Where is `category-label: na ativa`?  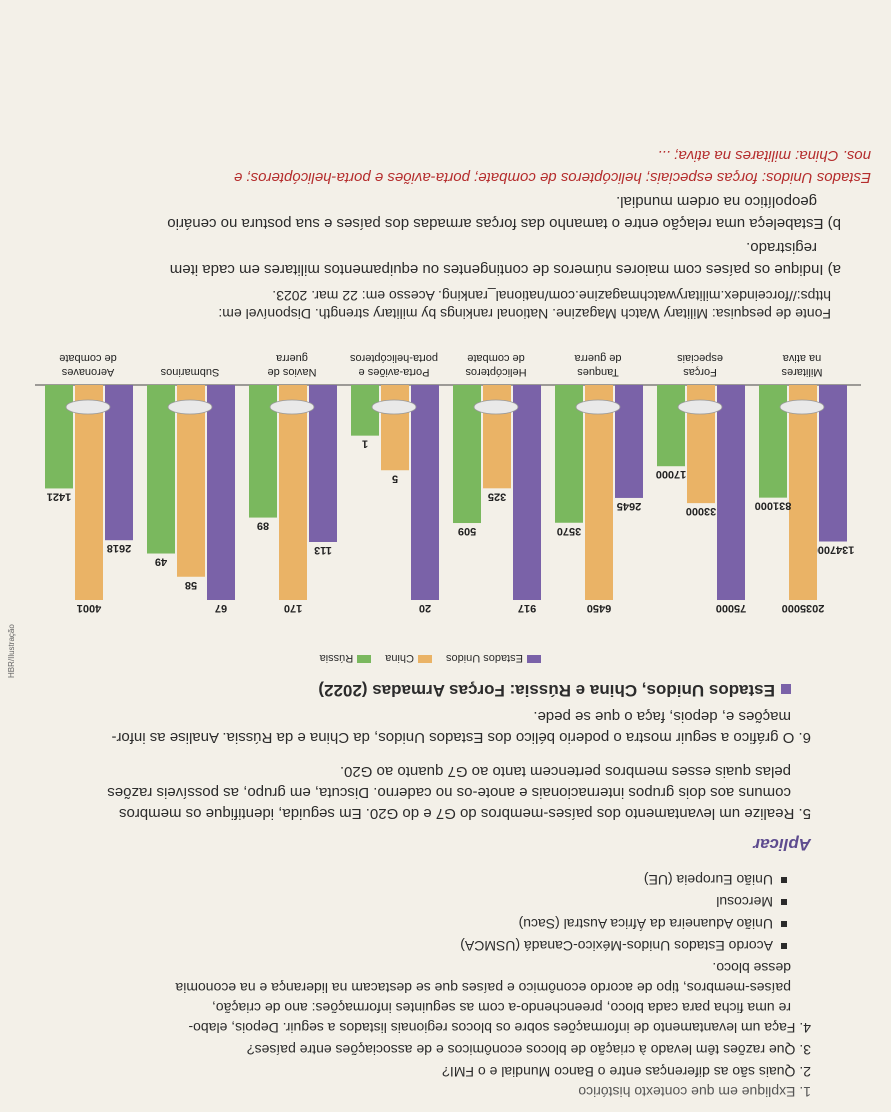 category-label: na ativa is located at coordinates (801, 358).